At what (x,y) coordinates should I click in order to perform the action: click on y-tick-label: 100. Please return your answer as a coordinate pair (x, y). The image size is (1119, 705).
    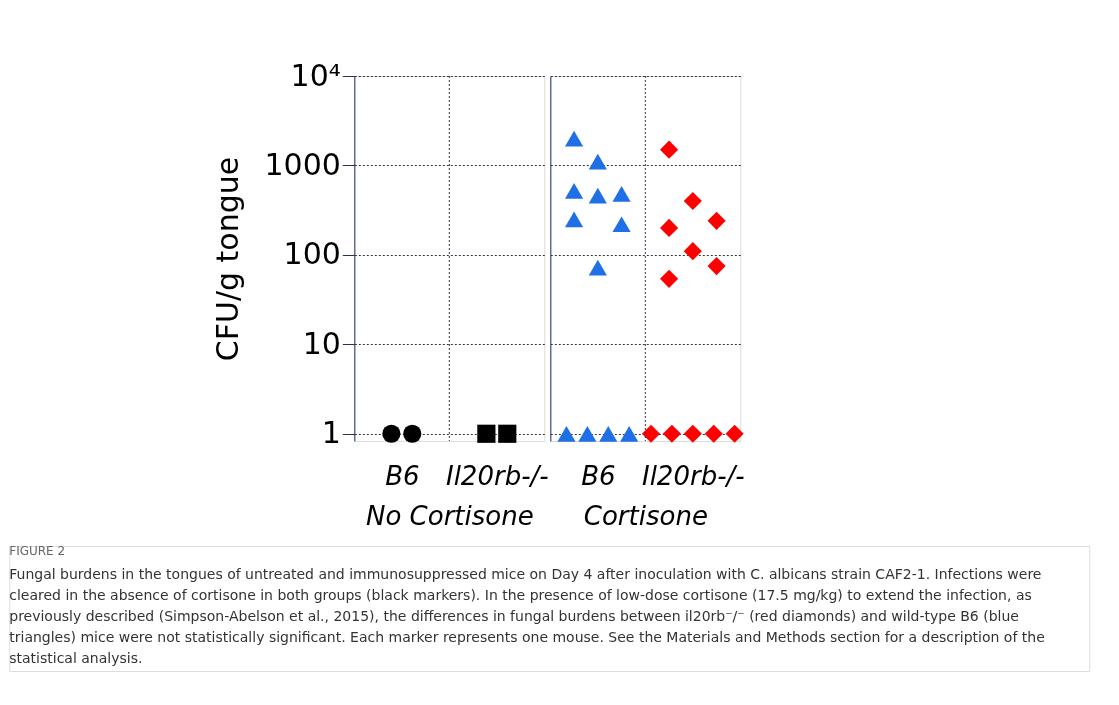
    Looking at the image, I should click on (312, 254).